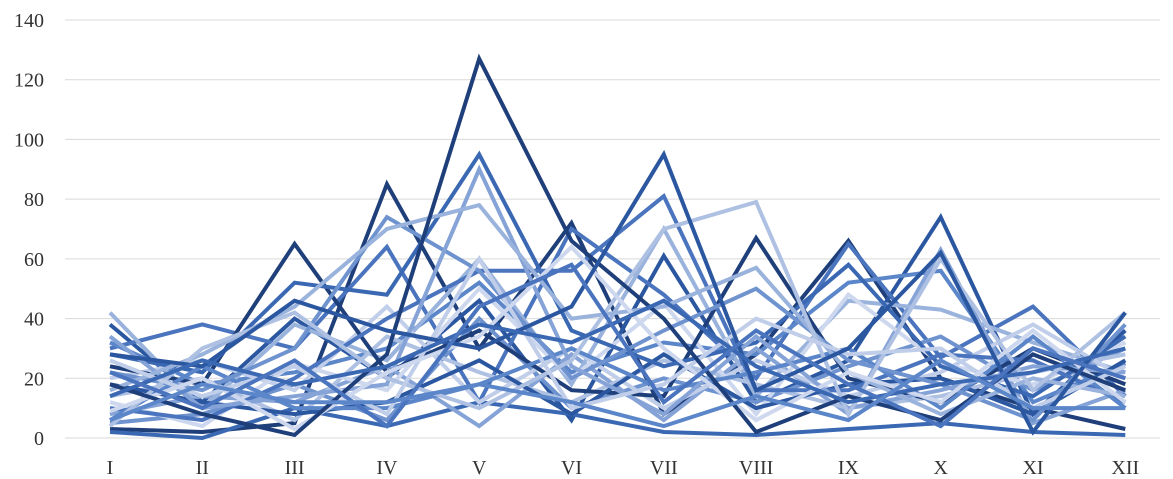 This screenshot has height=479, width=1173. What do you see at coordinates (1032, 468) in the screenshot?
I see `x-tick-label: XI` at bounding box center [1032, 468].